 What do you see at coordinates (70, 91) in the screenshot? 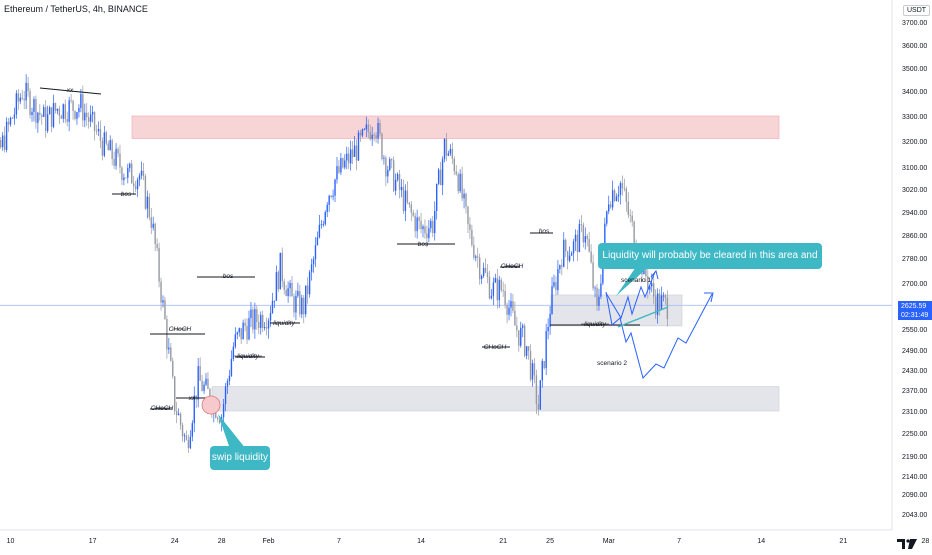
I see `top-trendline` at bounding box center [70, 91].